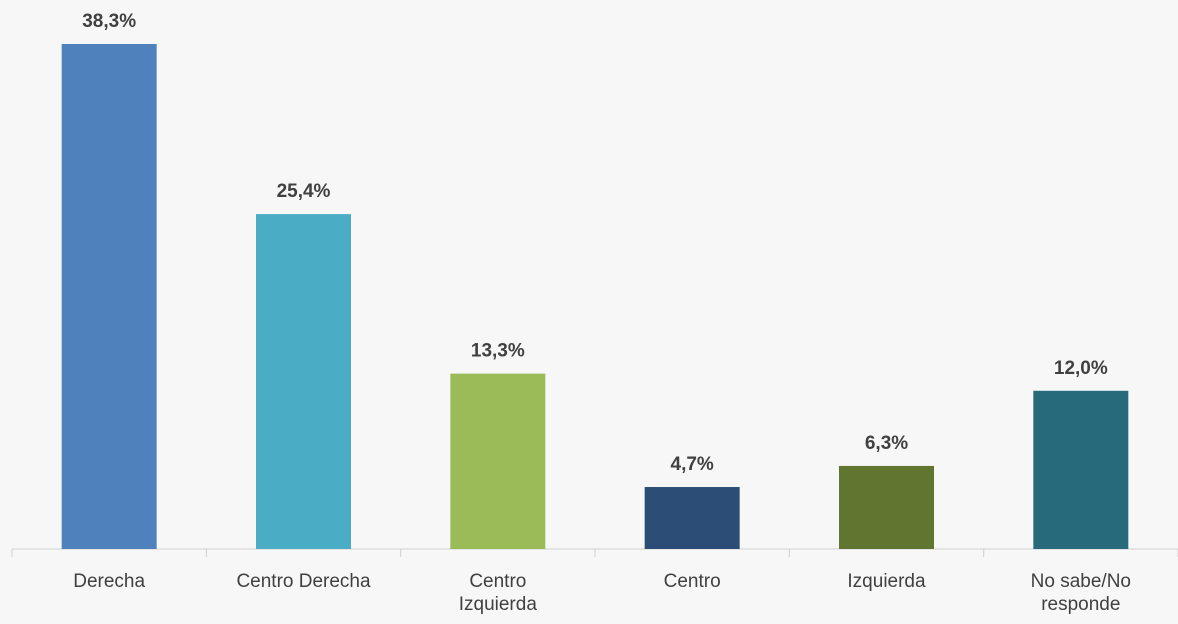  Describe the element at coordinates (886, 581) in the screenshot. I see `x-tick-label: Izquierda` at that location.